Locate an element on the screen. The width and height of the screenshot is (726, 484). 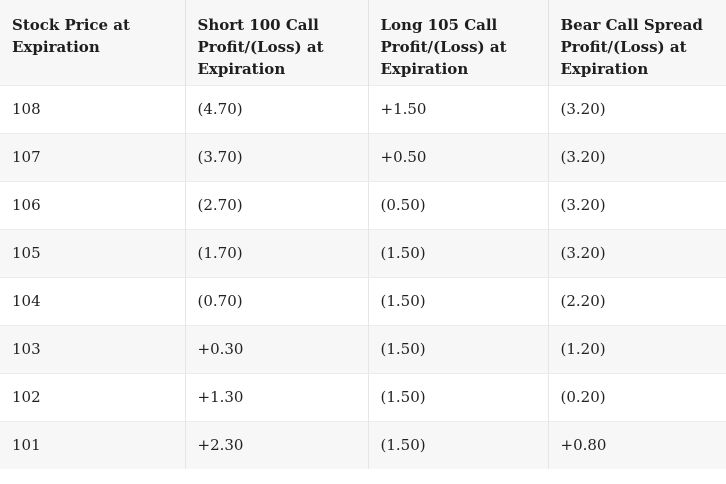
table-row: 102 +1.30 (1.50) (0.20) is located at coordinates (363, 396).